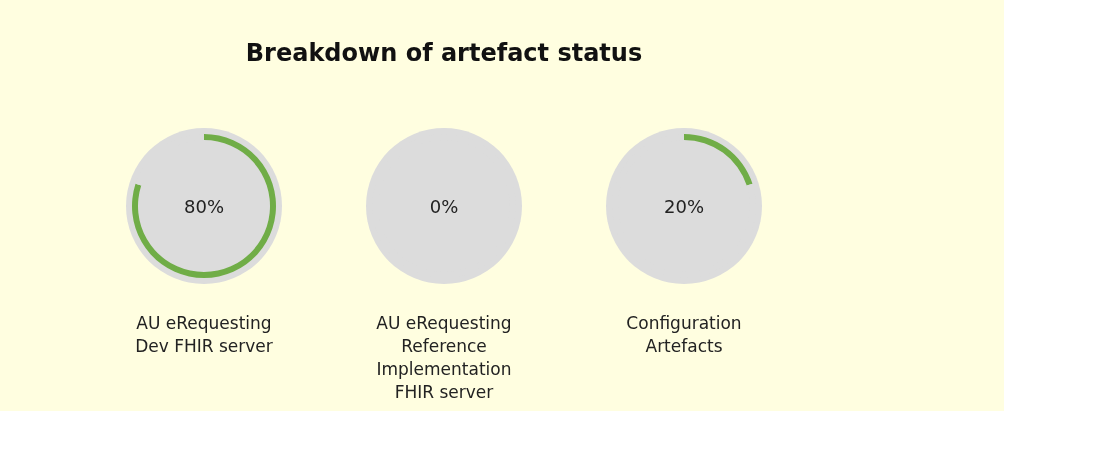  What do you see at coordinates (444, 53) in the screenshot?
I see `text: Breakdown of artefact status` at bounding box center [444, 53].